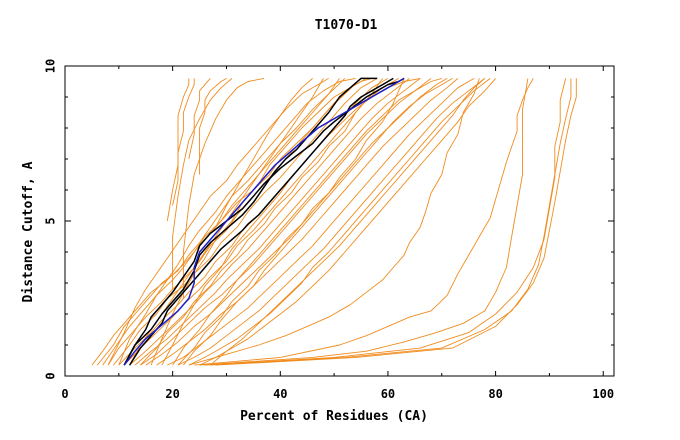  Describe the element at coordinates (388, 394) in the screenshot. I see `x-tick-label-60: 60` at that location.